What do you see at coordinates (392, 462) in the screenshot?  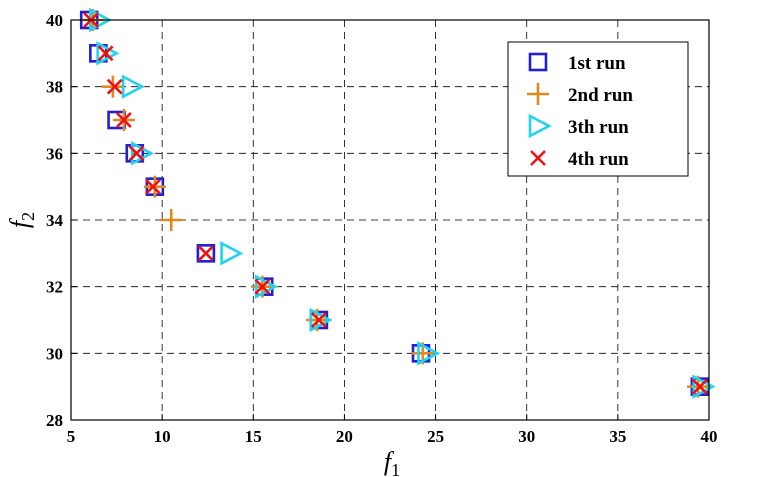 I see `x-axis-label: f1` at bounding box center [392, 462].